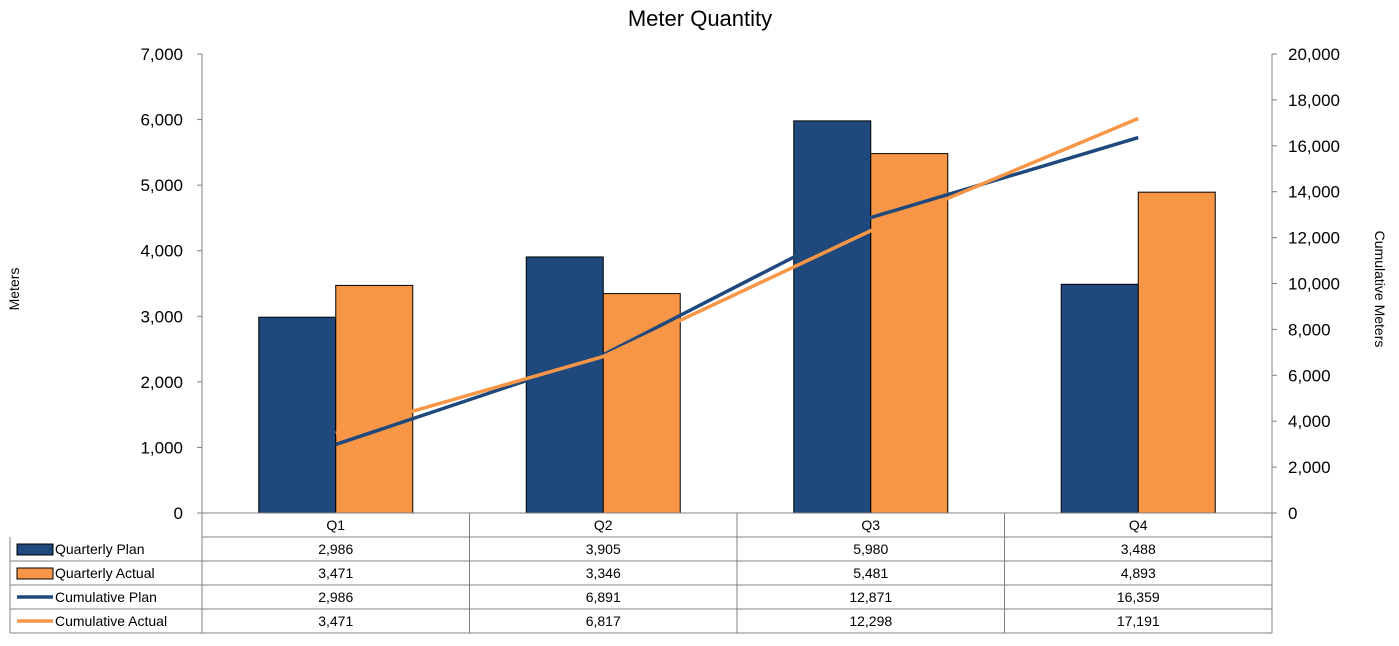  I want to click on x-tick-label-q2: Q2, so click(603, 525).